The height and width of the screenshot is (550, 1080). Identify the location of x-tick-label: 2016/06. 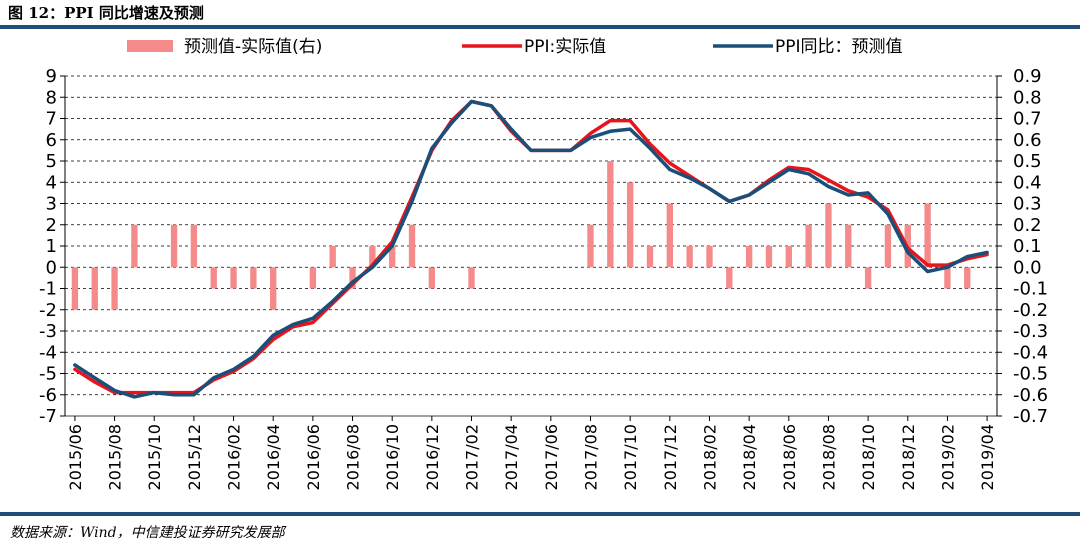
(313, 457).